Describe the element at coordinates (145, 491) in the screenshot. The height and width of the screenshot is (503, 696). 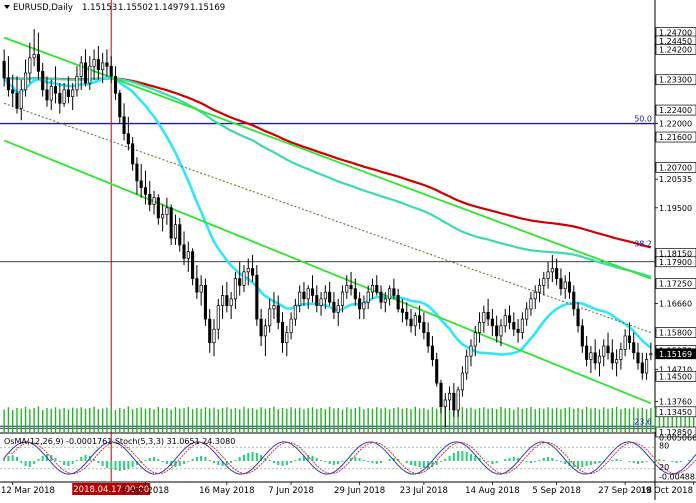
I see `time-label: 6 Apr 2018` at that location.